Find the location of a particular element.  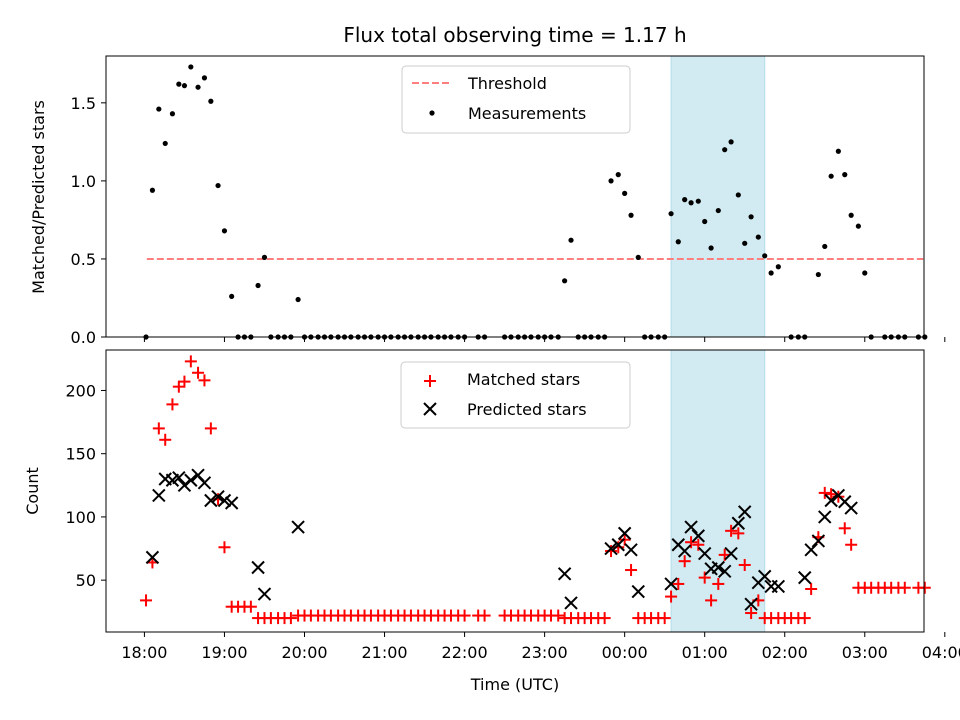

y-tick-label: 50 is located at coordinates (86, 580).